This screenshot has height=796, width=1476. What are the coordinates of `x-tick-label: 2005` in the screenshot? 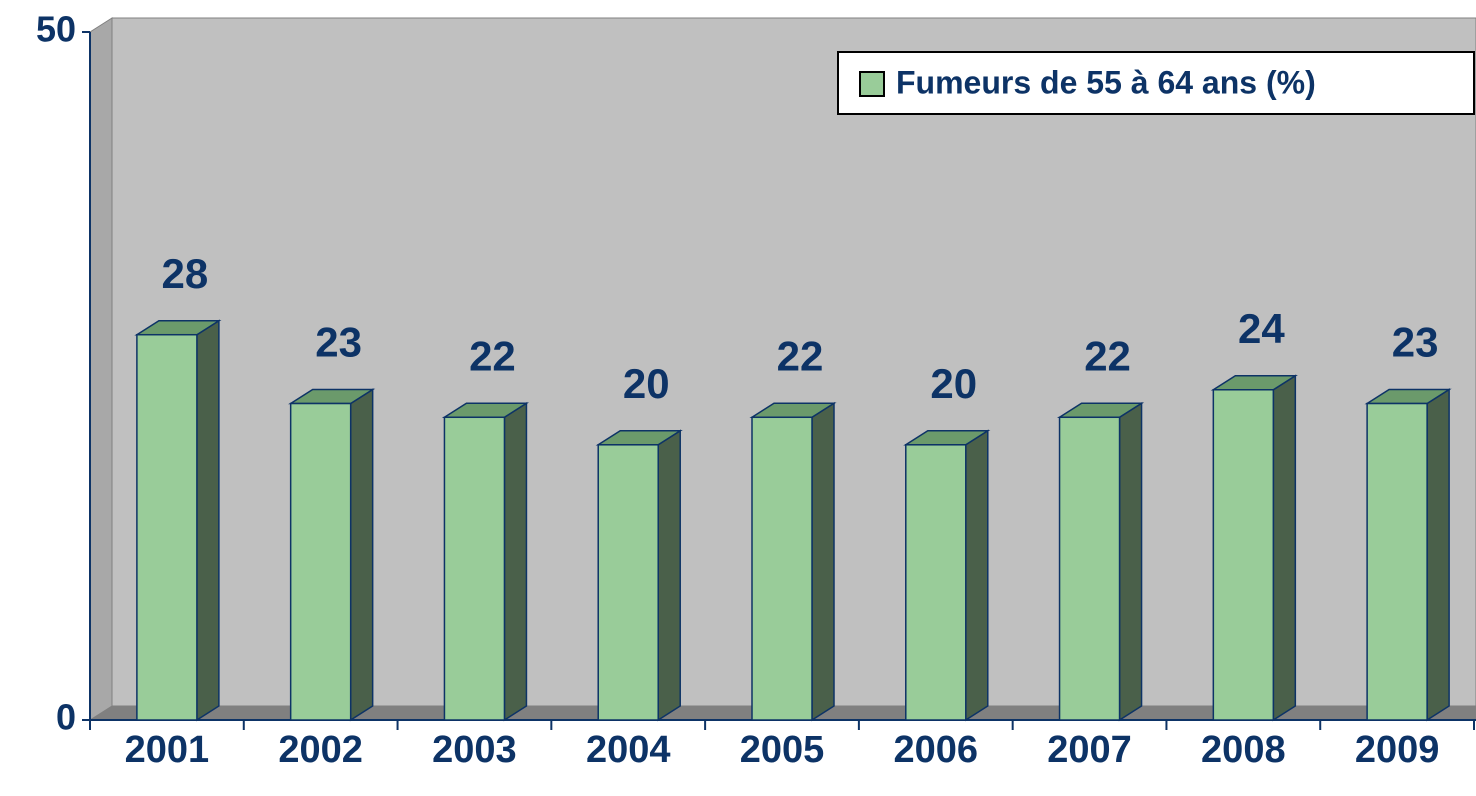 It's located at (782, 750).